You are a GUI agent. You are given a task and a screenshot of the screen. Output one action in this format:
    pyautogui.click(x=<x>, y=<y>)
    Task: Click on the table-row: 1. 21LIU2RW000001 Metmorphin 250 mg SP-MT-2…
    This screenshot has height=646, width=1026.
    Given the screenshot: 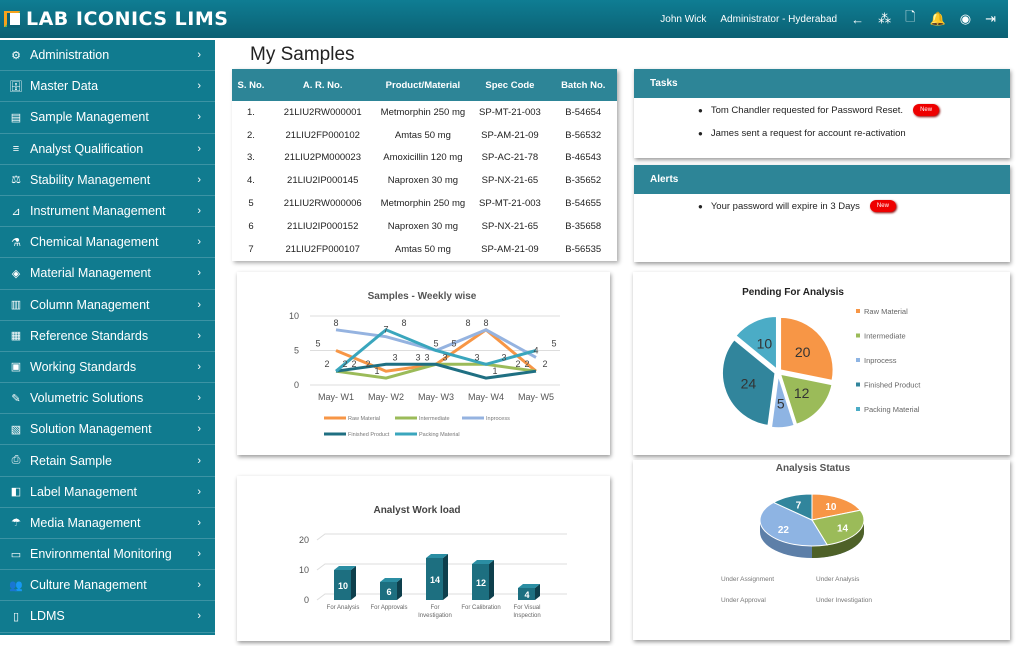 What is the action you would take?
    pyautogui.click(x=424, y=112)
    